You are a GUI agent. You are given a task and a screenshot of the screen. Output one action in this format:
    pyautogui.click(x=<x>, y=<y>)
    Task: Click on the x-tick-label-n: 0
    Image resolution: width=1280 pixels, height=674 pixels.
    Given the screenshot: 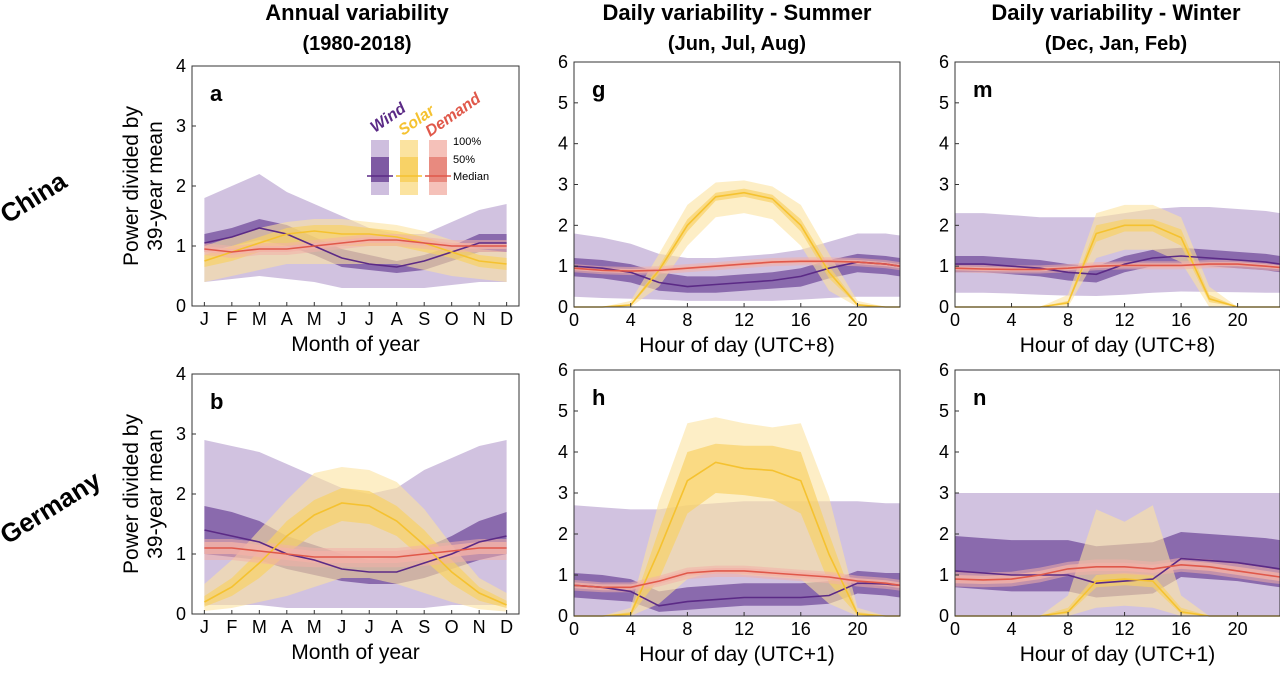 What is the action you would take?
    pyautogui.click(x=955, y=629)
    